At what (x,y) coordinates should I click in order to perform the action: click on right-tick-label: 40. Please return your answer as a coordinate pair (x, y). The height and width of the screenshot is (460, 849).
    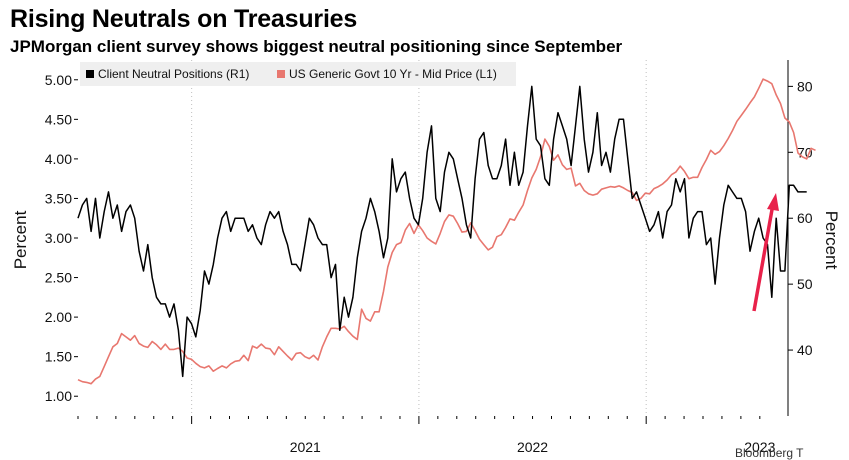
    Looking at the image, I should click on (805, 350).